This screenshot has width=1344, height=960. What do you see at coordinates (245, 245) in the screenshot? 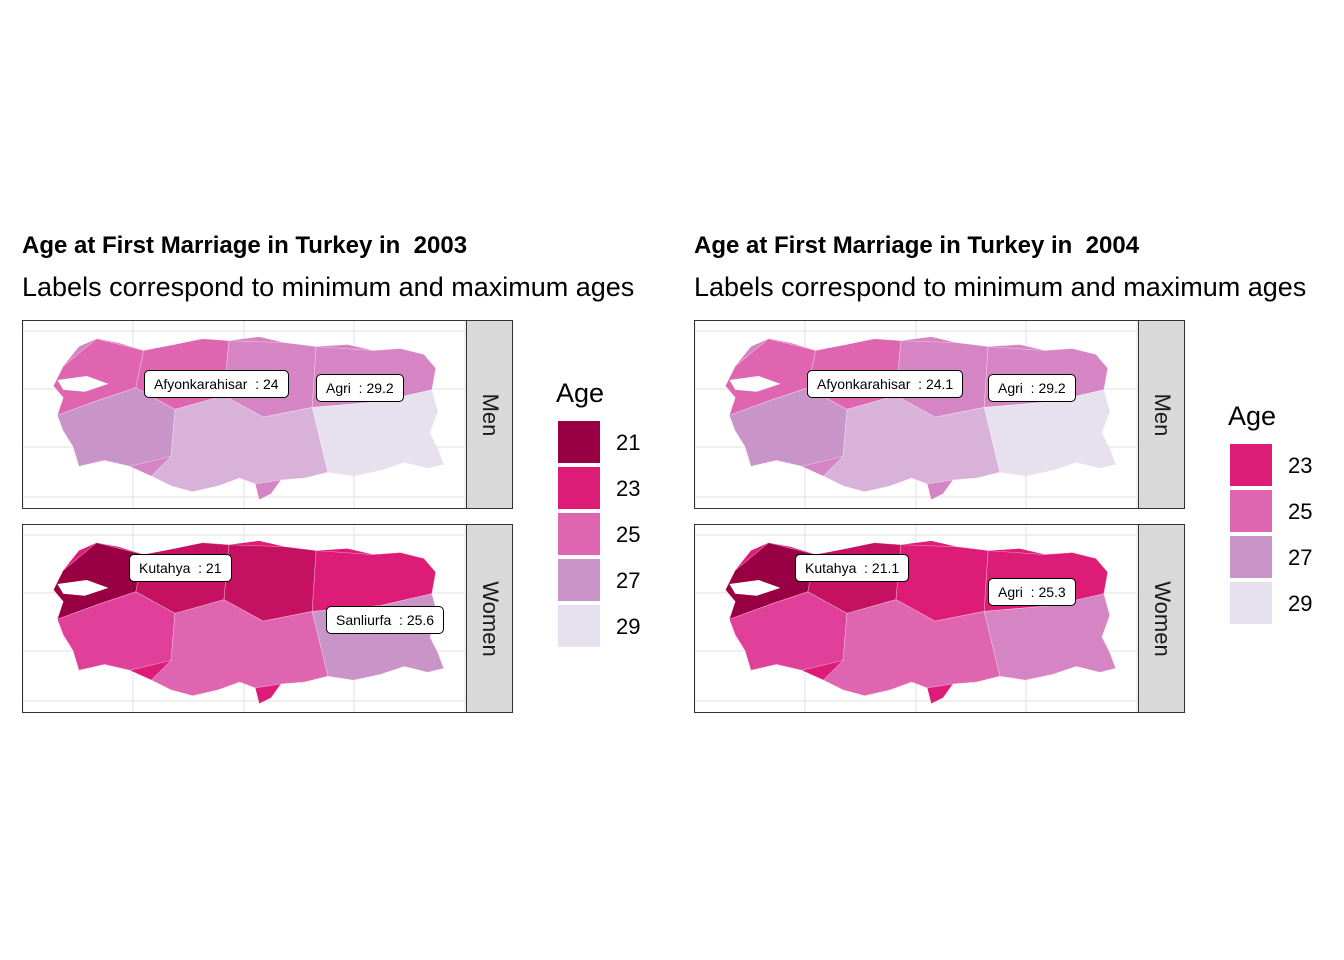
I see `plot-title: Age at First Marriage in Turkey in 2003` at bounding box center [245, 245].